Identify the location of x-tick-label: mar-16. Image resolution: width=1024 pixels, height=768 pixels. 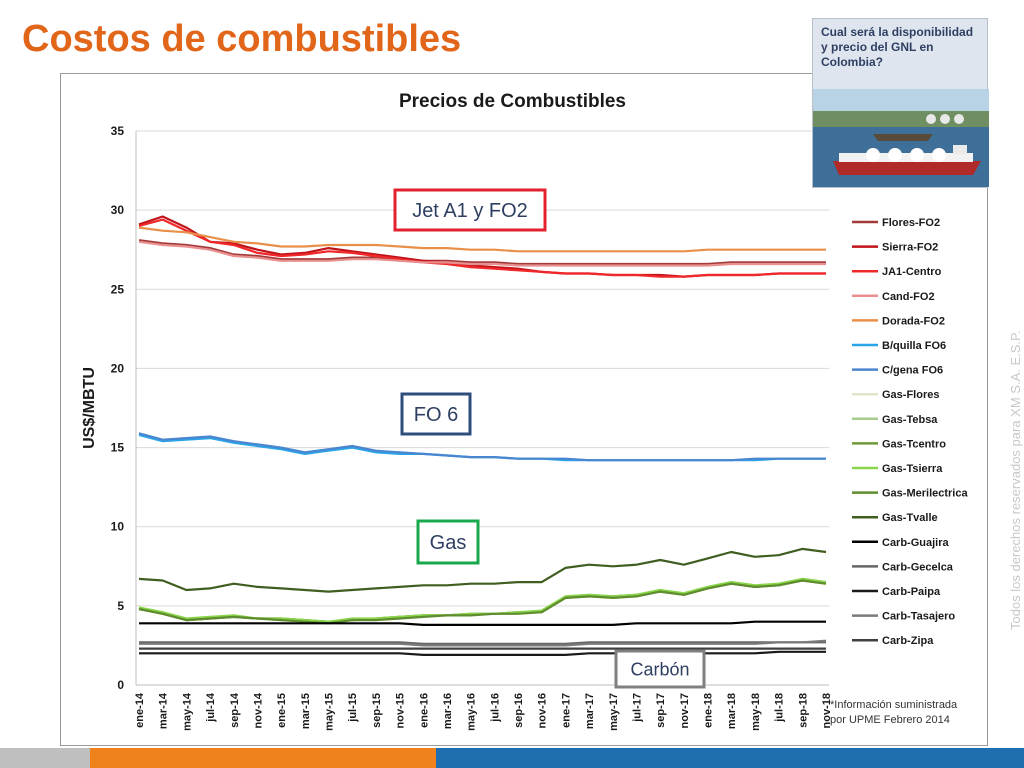
(448, 711).